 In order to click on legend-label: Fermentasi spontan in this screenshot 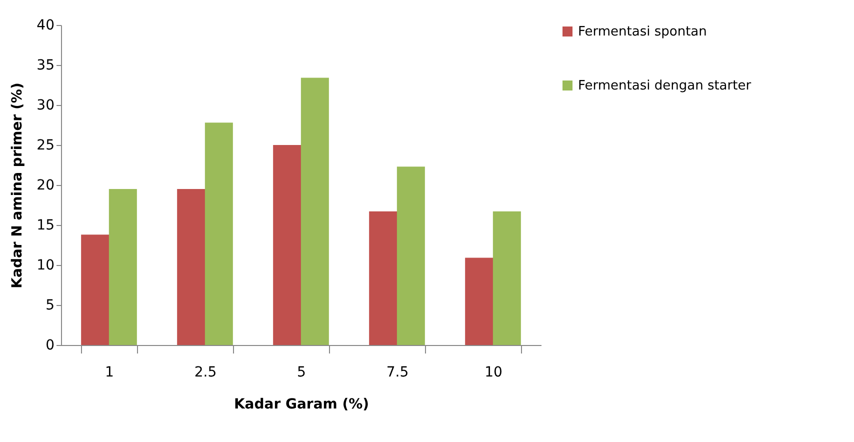, I will do `click(642, 32)`.